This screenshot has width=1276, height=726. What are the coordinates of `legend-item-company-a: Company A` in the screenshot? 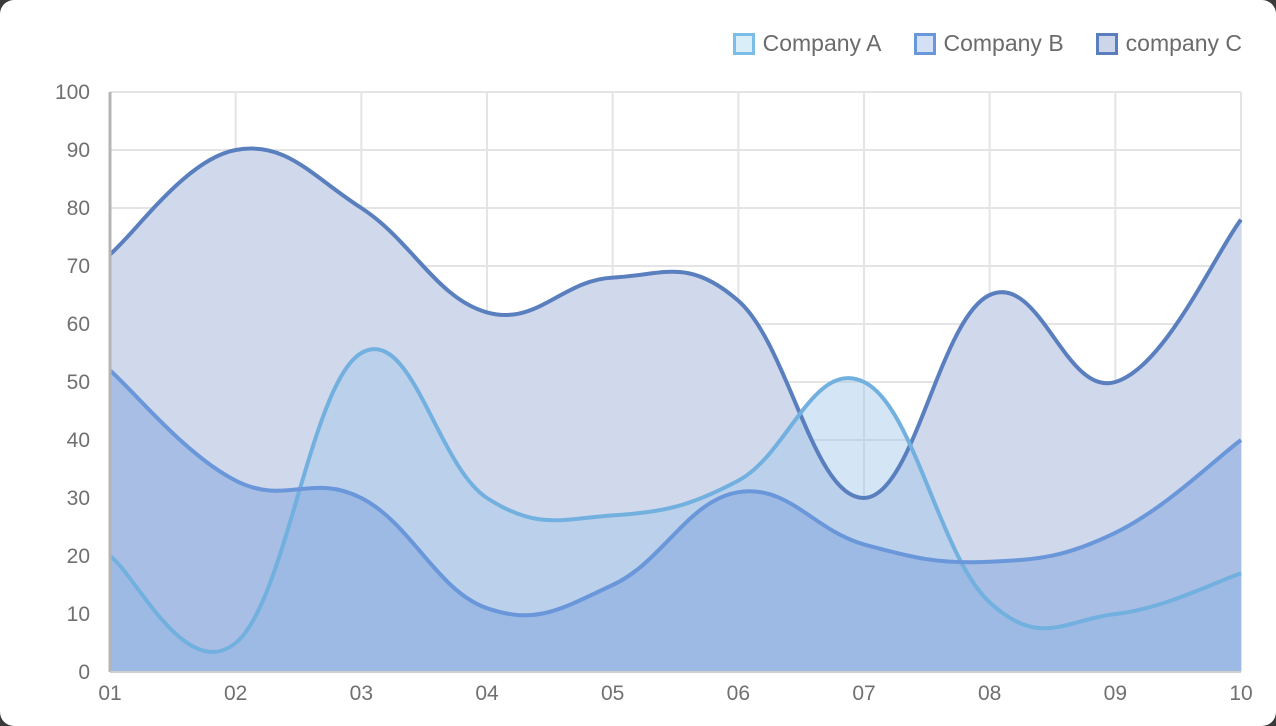 It's located at (807, 43).